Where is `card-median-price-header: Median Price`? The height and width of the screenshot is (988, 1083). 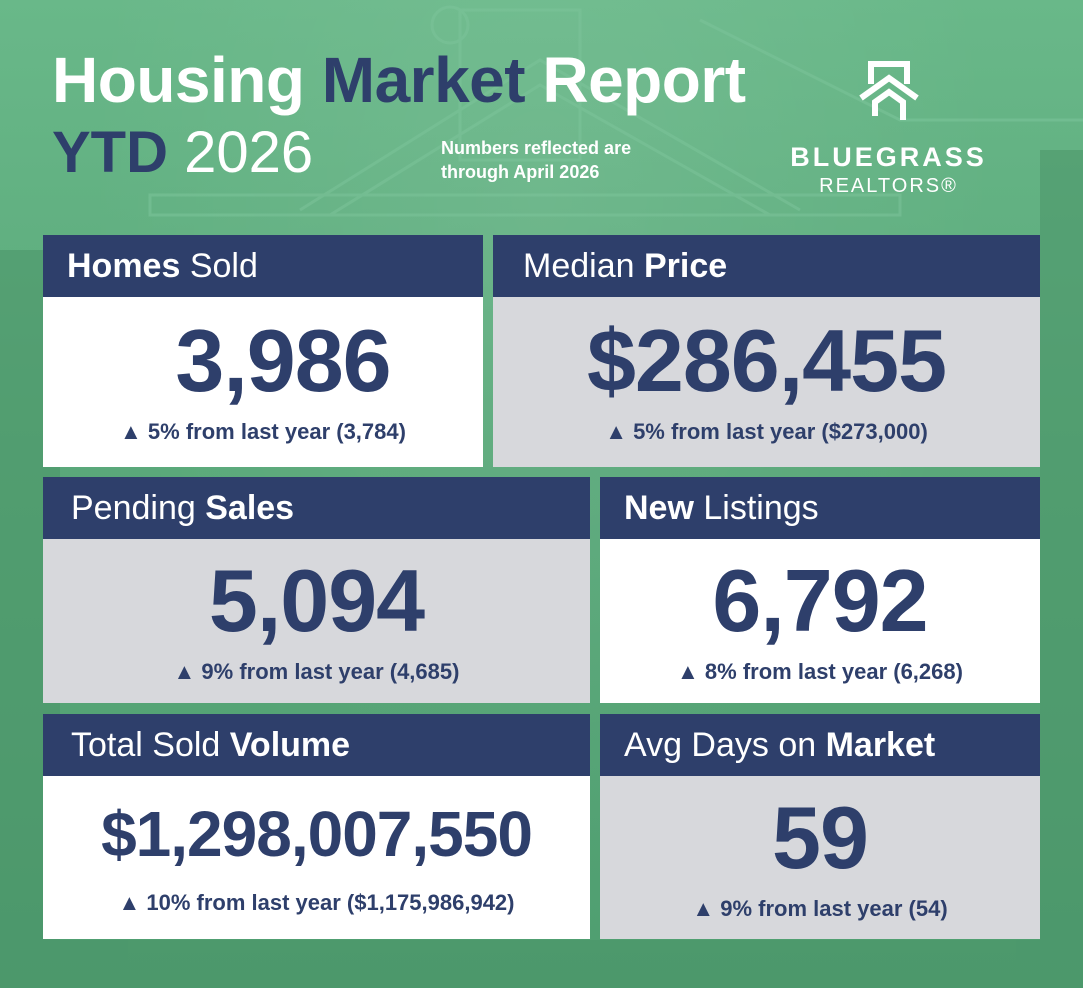
card-median-price-header: Median Price is located at coordinates (766, 266).